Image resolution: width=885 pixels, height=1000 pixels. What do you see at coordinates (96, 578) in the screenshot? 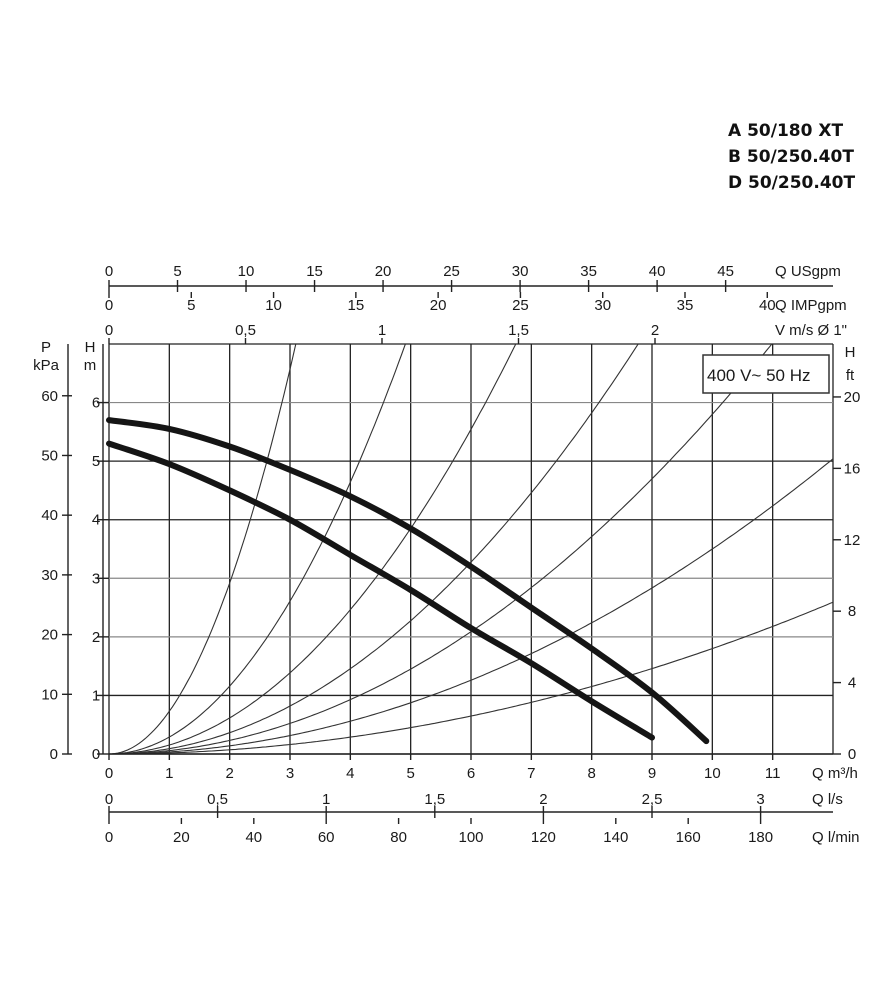
I see `h-m-tick-label: 3` at bounding box center [96, 578].